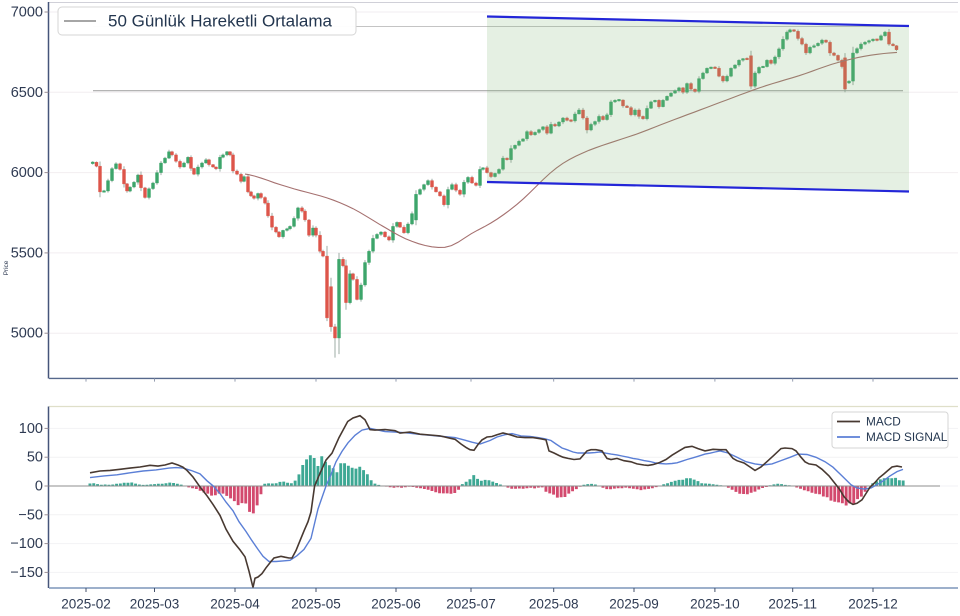  Describe the element at coordinates (27, 334) in the screenshot. I see `svg-text: 5000` at that location.